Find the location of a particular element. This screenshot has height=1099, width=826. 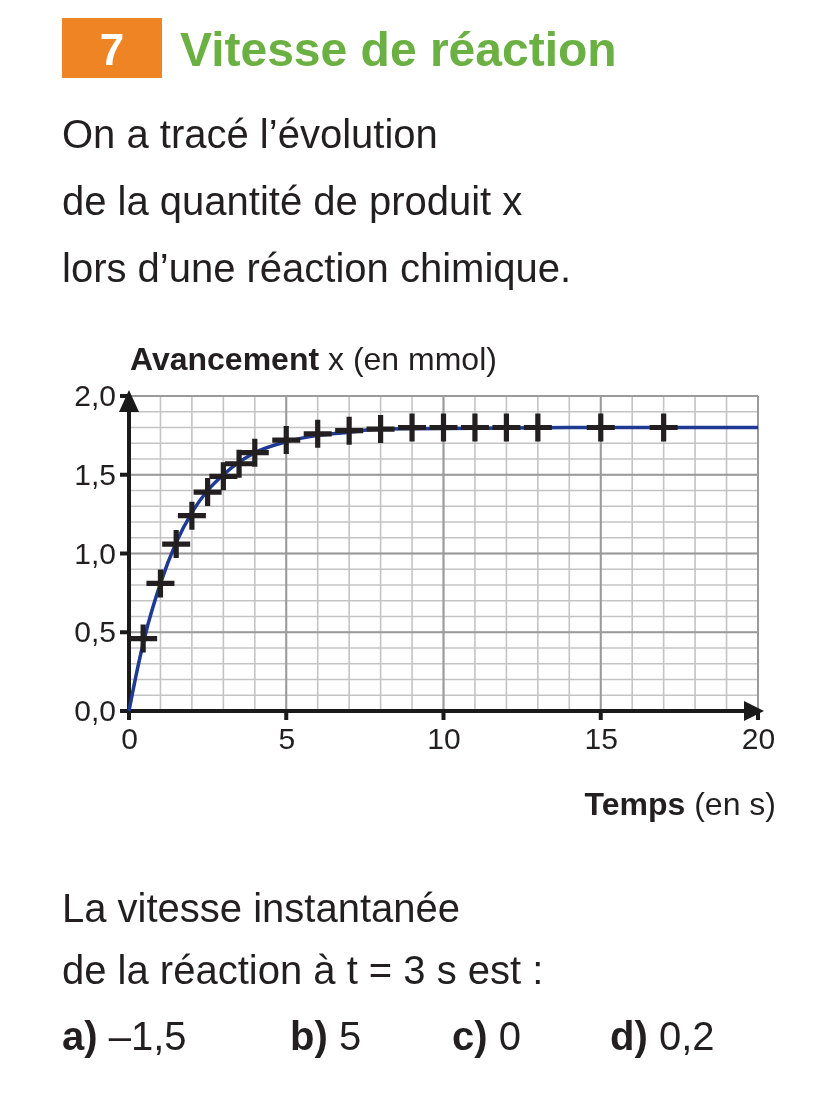

text: La vitesse instantanée de la réaction à t = 3 s est : is located at coordinates (303, 939).